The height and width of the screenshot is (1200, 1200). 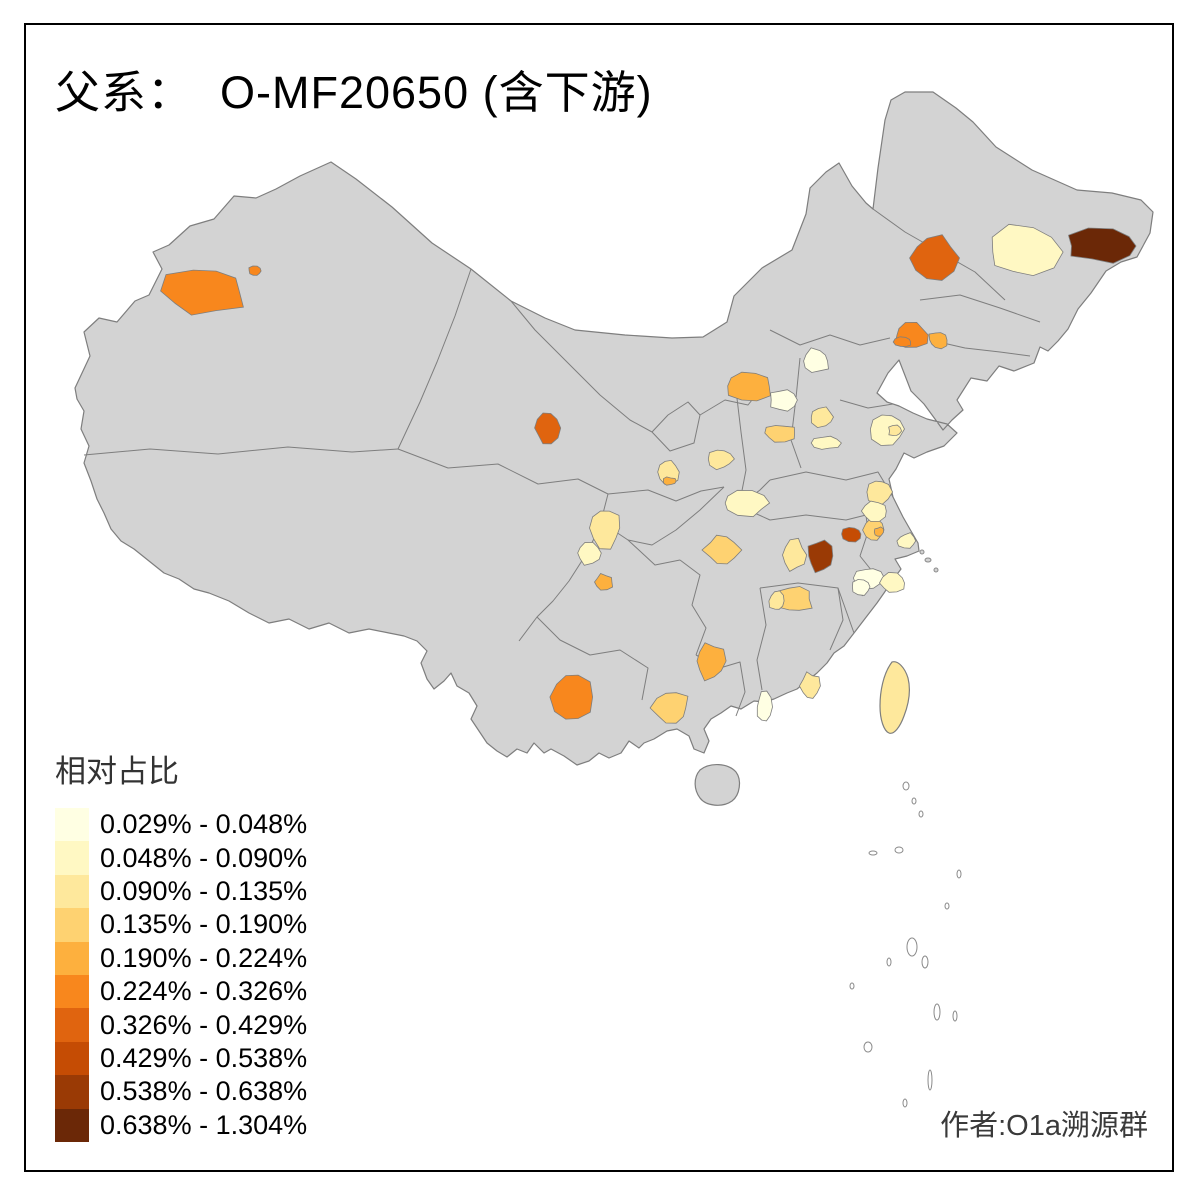 What do you see at coordinates (204, 1024) in the screenshot?
I see `legend-label: 0.326% - 0.429%` at bounding box center [204, 1024].